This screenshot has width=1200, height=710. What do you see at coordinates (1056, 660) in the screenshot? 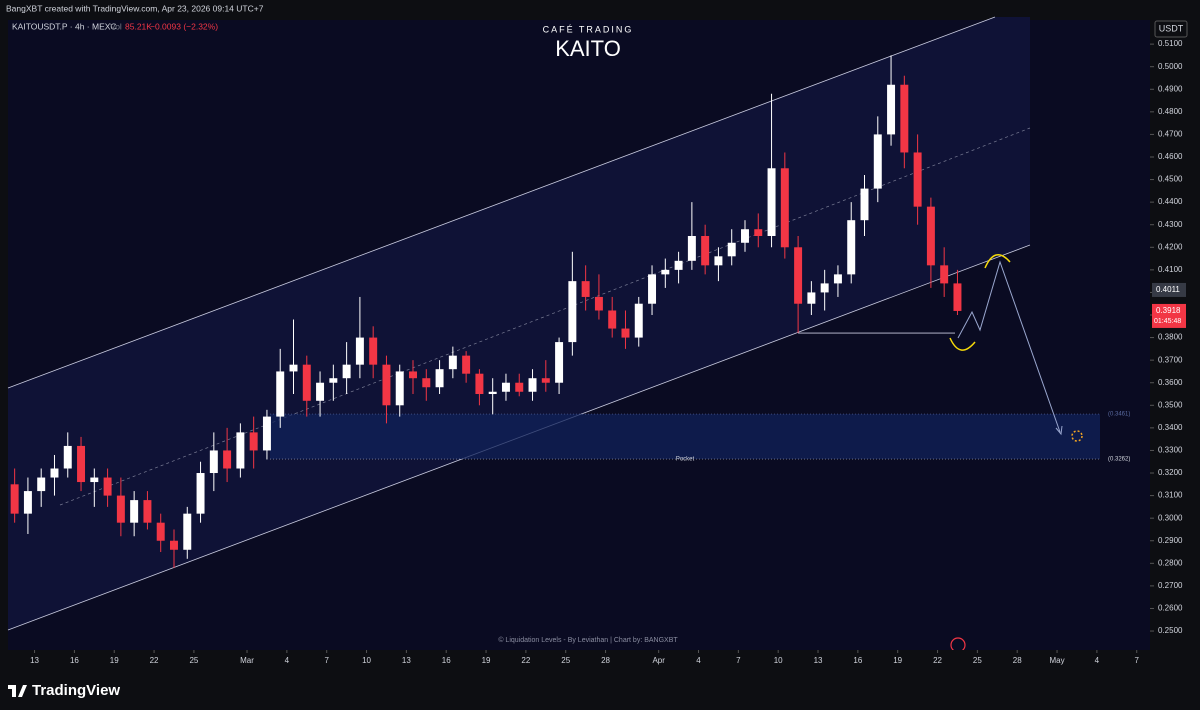
I see `x-tick-label: May` at bounding box center [1056, 660].